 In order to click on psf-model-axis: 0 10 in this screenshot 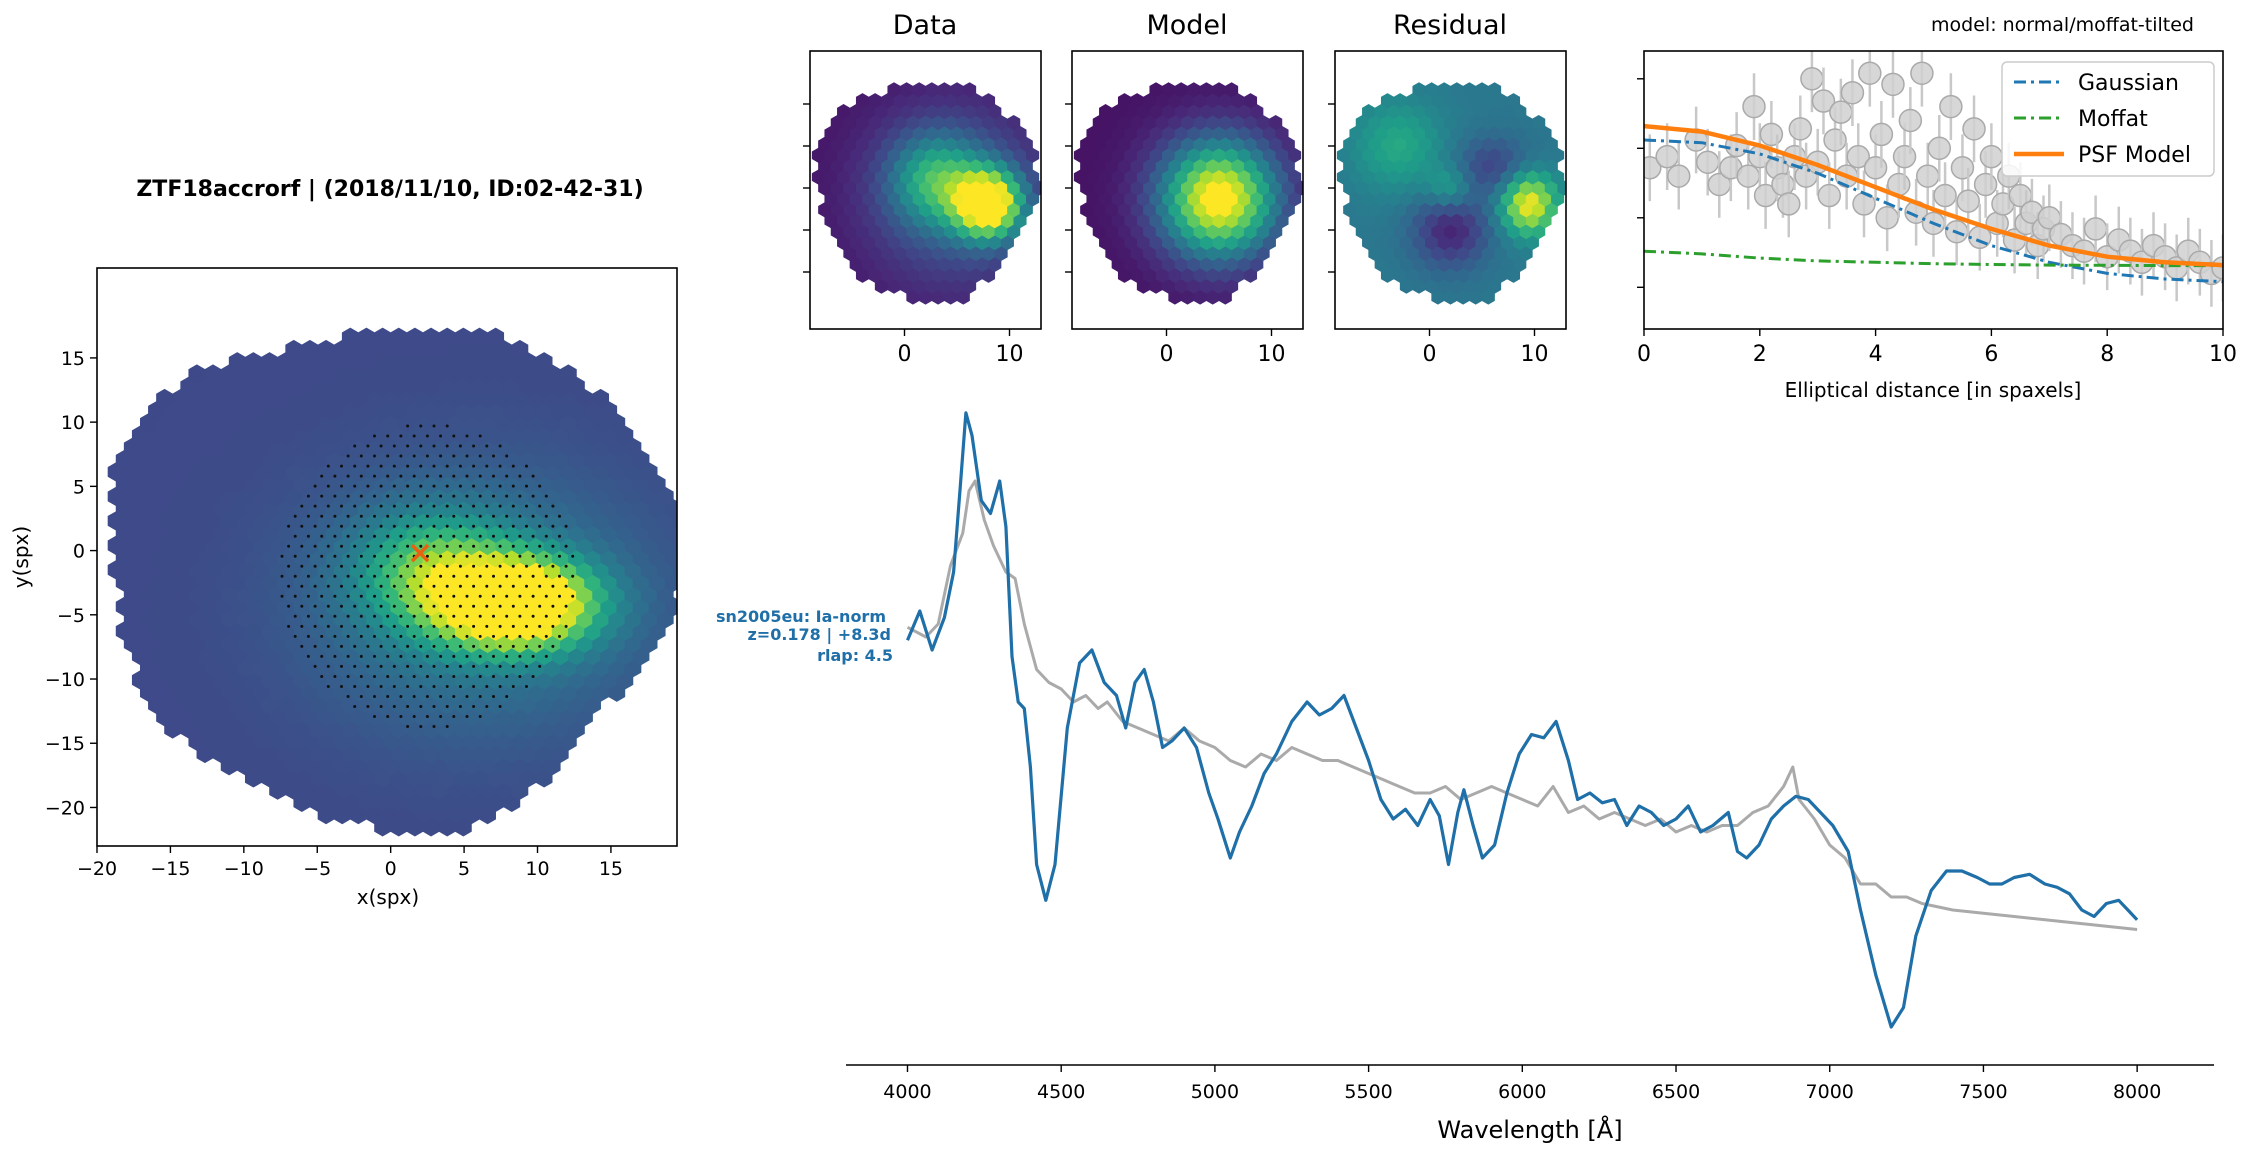, I will do `click(1175, 235)`.